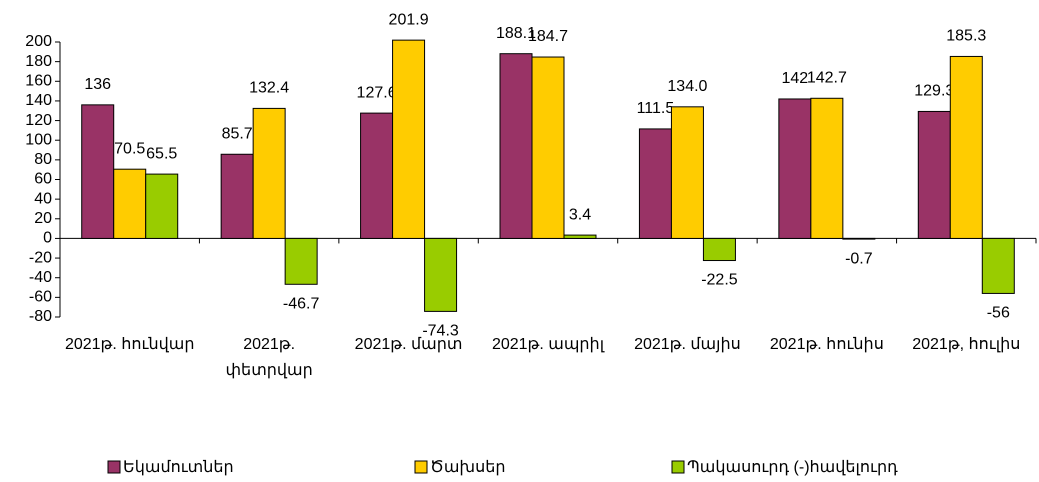 The width and height of the screenshot is (1039, 482). Describe the element at coordinates (580, 214) in the screenshot. I see `value-label: 3.4` at that location.